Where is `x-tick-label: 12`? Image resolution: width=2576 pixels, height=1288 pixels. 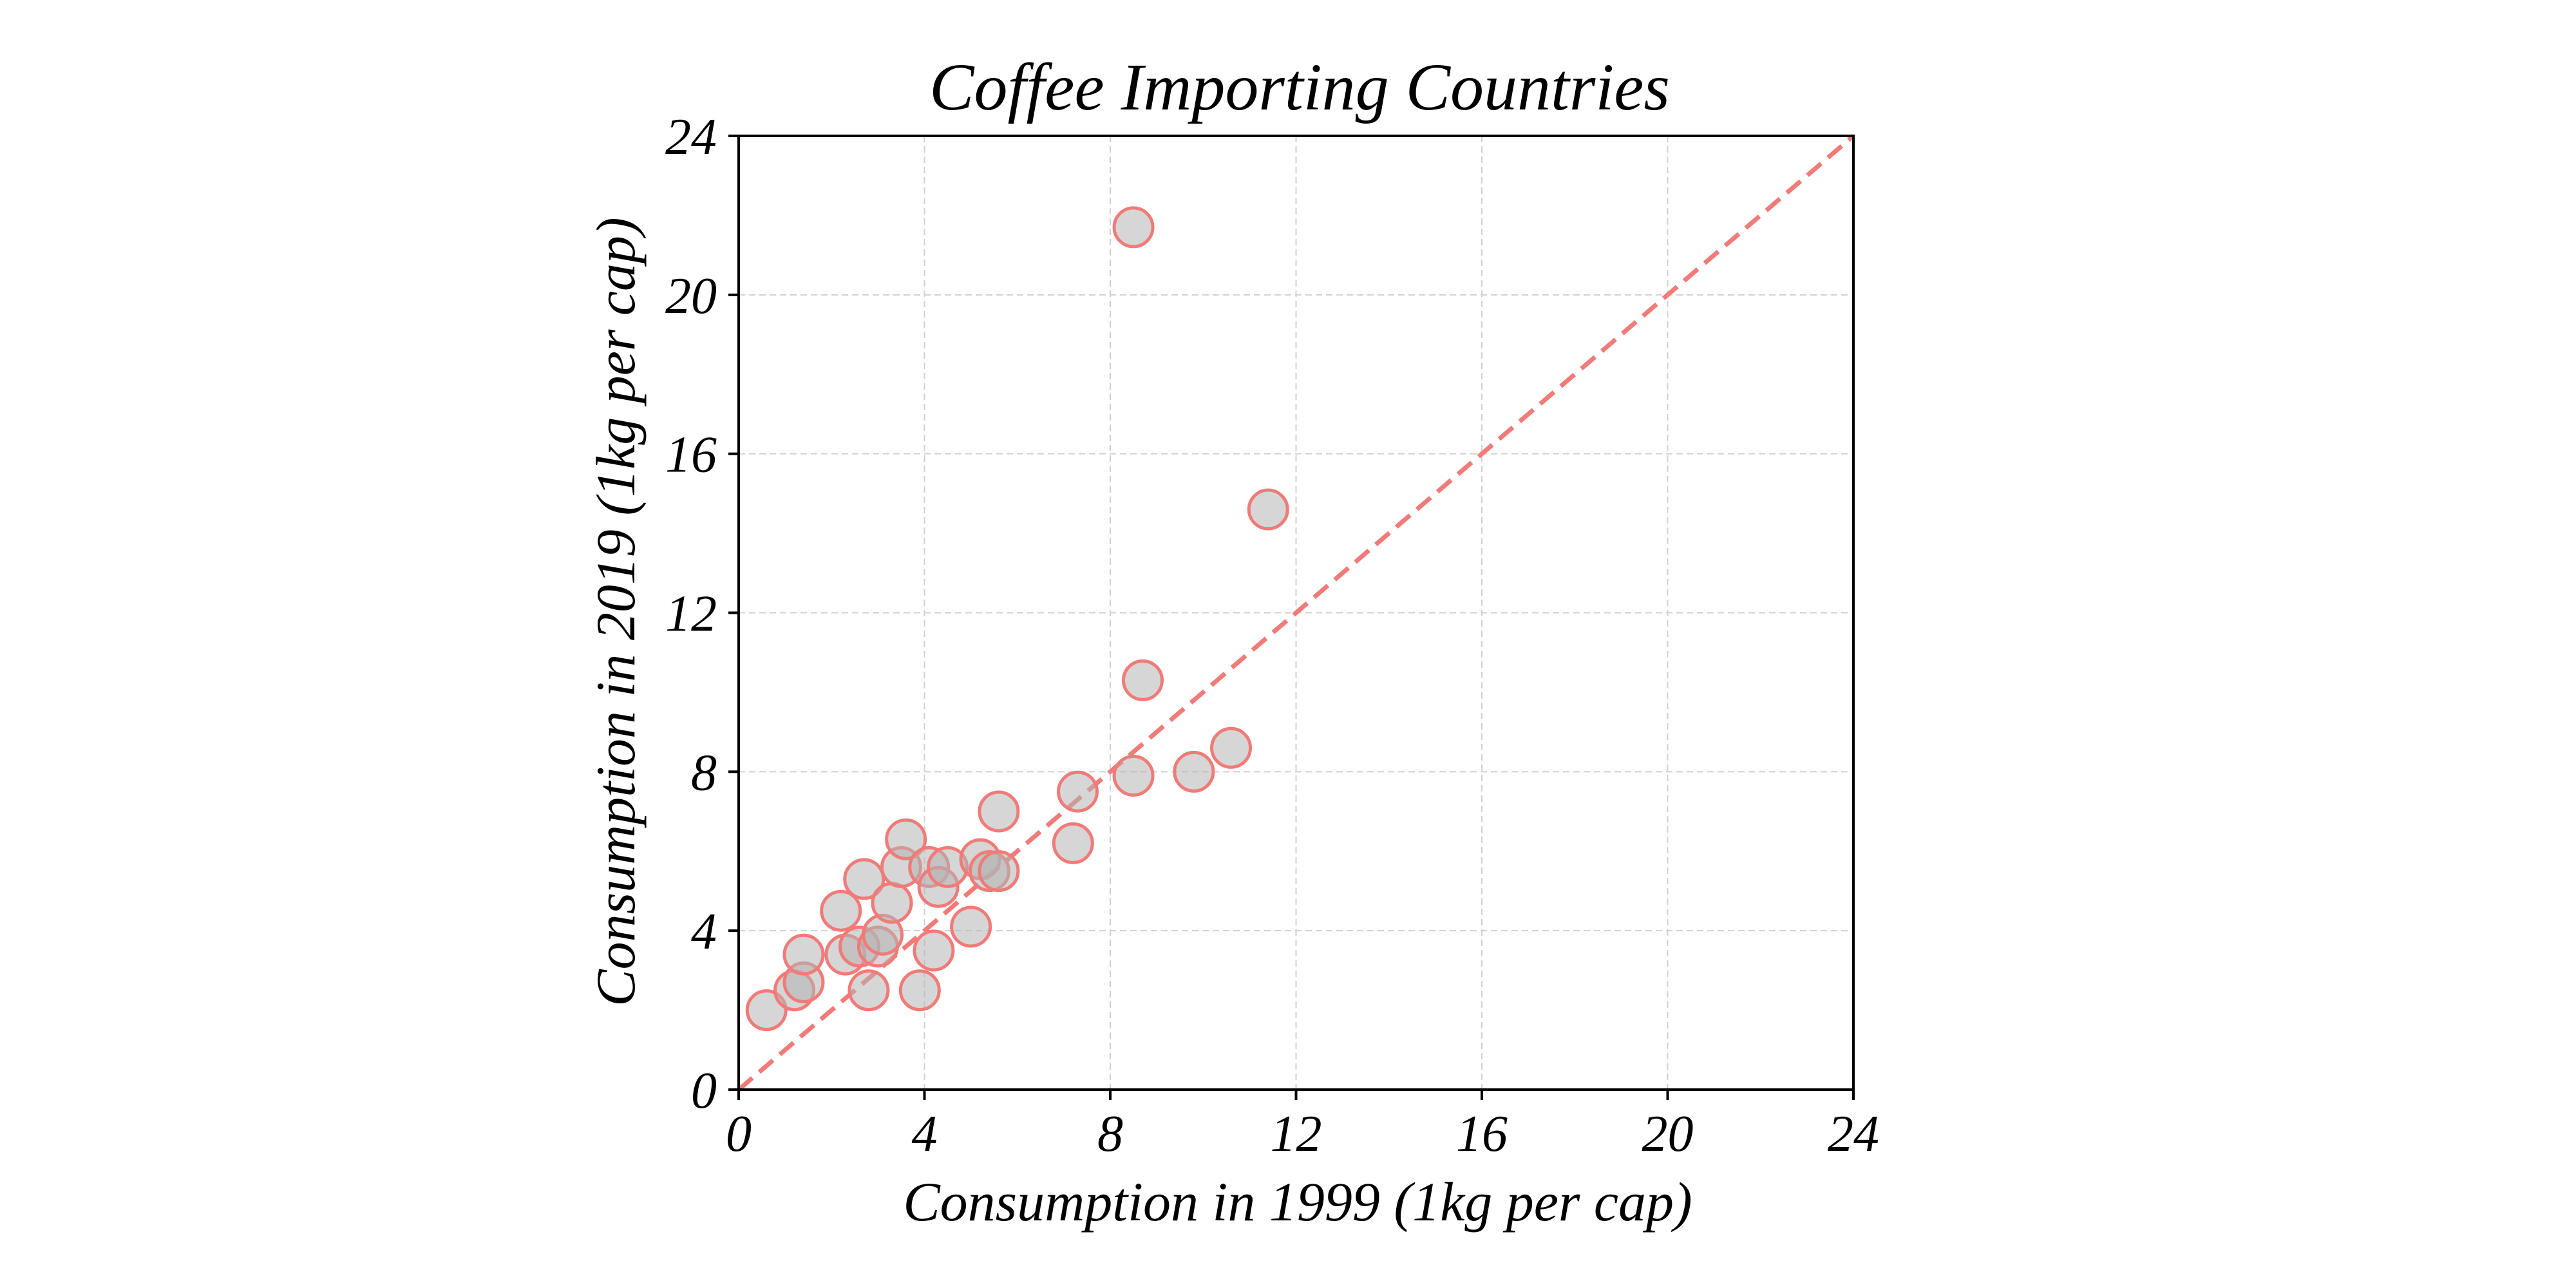 x-tick-label: 12 is located at coordinates (1296, 1134).